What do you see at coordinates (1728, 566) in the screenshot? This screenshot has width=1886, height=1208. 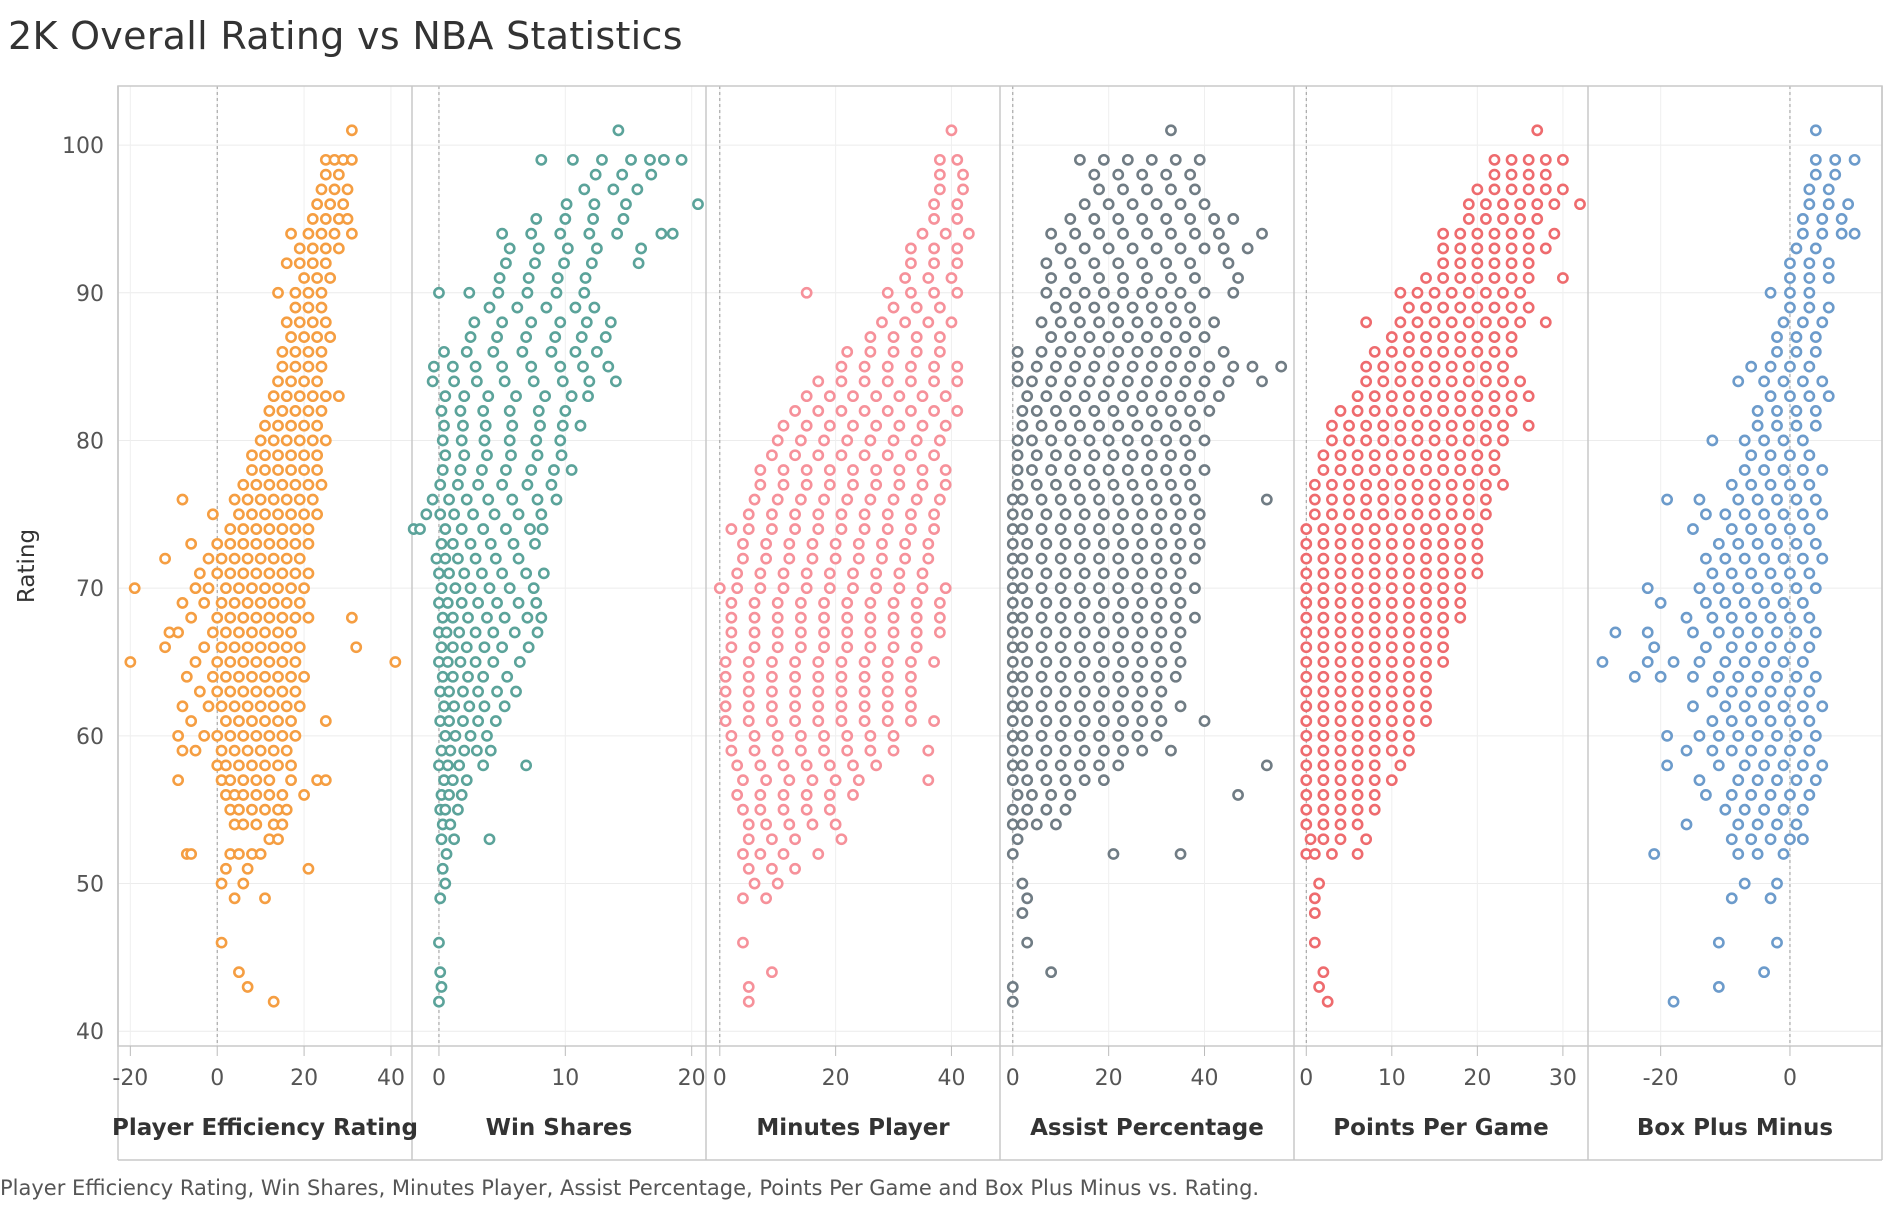 I see `series-box-plus-minus` at bounding box center [1728, 566].